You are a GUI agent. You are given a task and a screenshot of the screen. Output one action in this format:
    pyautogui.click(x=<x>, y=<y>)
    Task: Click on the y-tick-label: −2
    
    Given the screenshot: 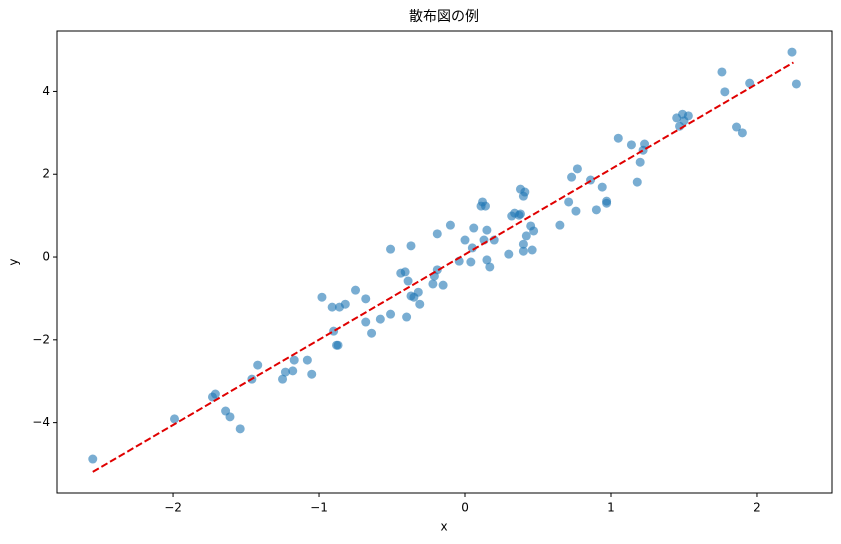 What is the action you would take?
    pyautogui.click(x=41, y=339)
    